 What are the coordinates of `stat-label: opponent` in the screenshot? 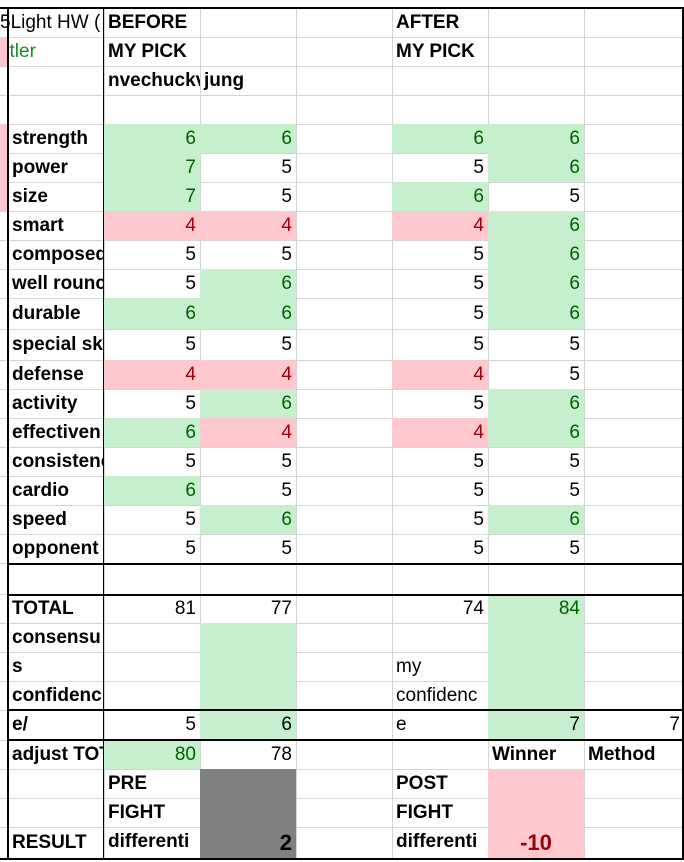 It's located at (55, 548).